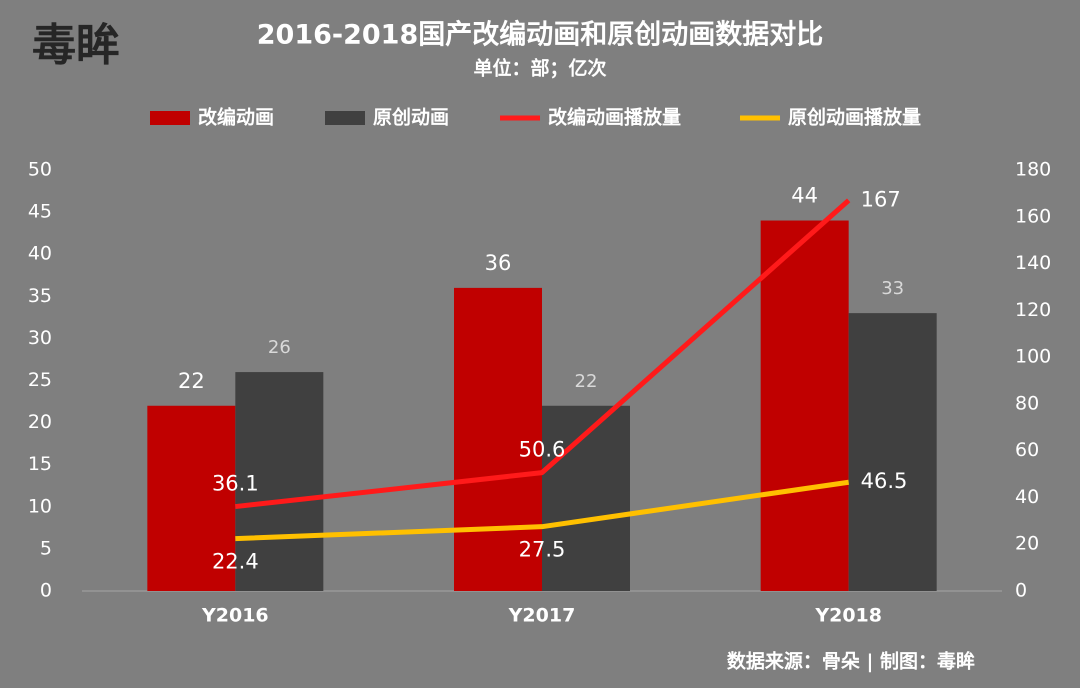 The width and height of the screenshot is (1080, 688). Describe the element at coordinates (1027, 403) in the screenshot. I see `y2-tick-label: 80` at that location.